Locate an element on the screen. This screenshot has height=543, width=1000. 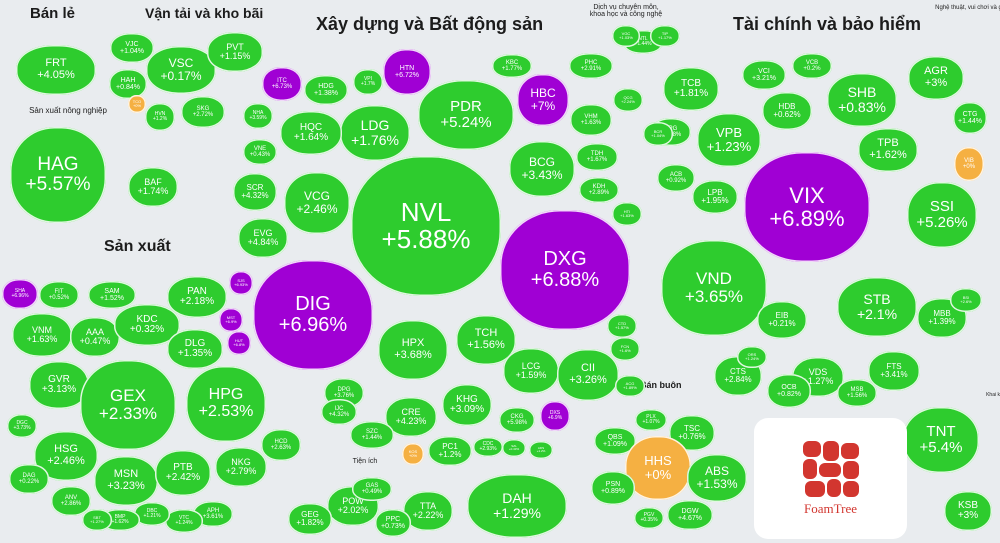
stock-cell-cdc: CDC +2.93% is located at coordinates (488, 447).